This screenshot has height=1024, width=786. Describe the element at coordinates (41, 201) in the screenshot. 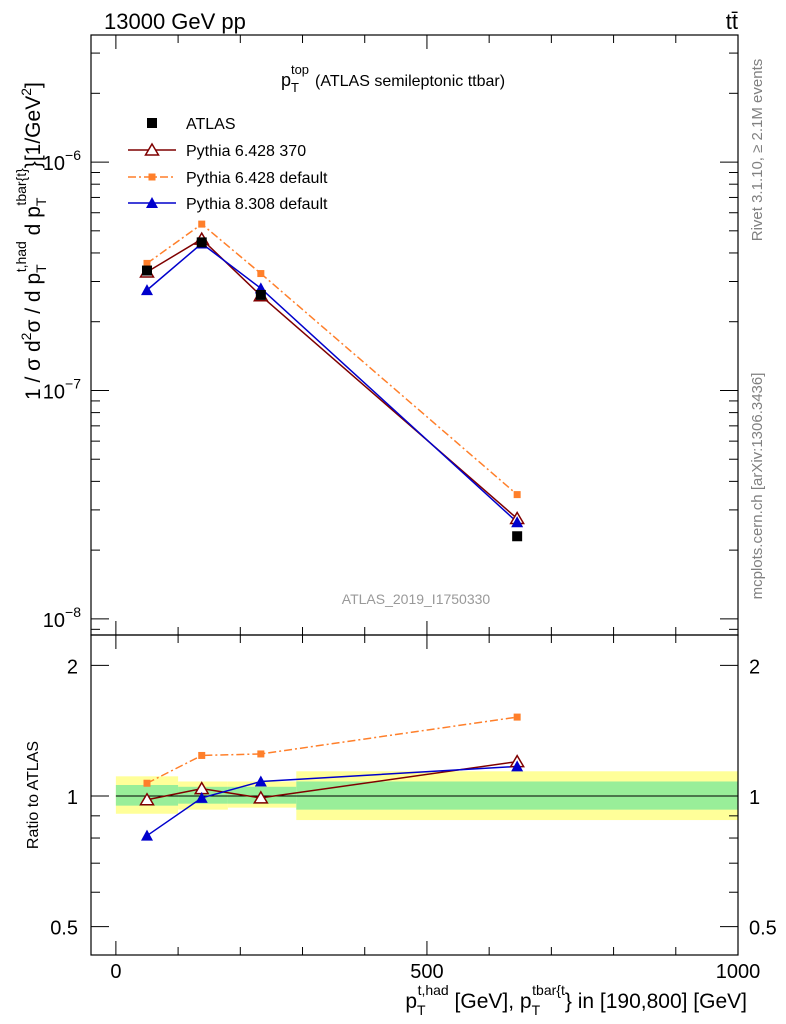

I see `ylabel-subT2: T` at that location.